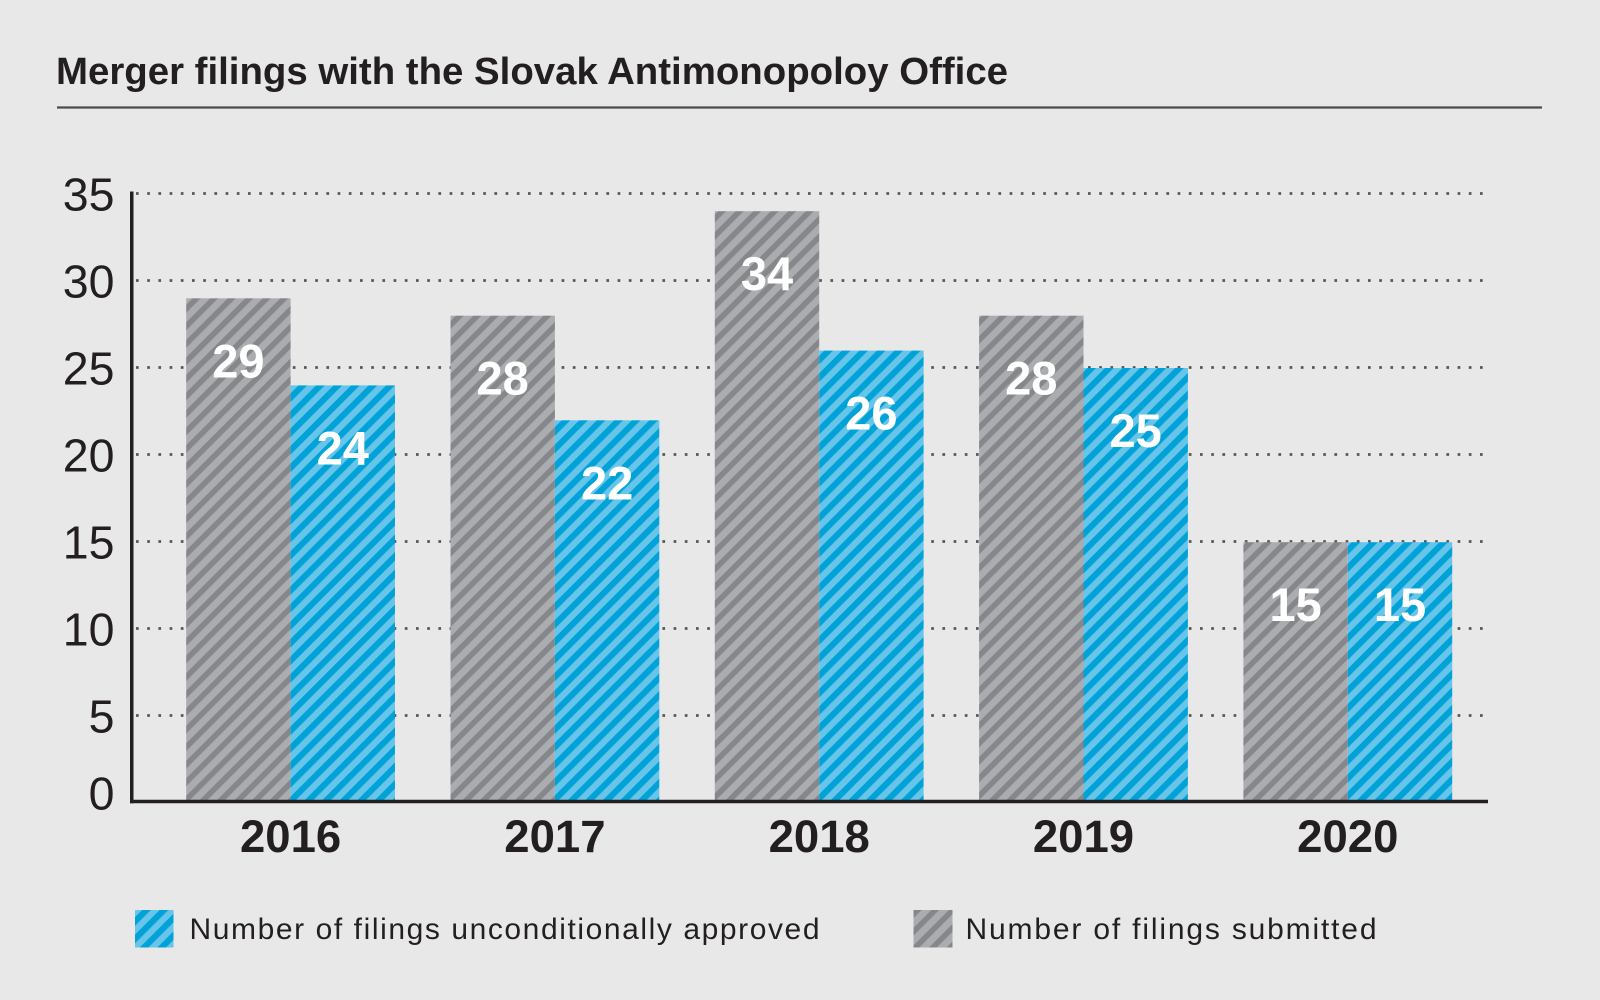 The height and width of the screenshot is (1000, 1600). Describe the element at coordinates (1171, 929) in the screenshot. I see `svg-text: Number of filings submitted` at that location.